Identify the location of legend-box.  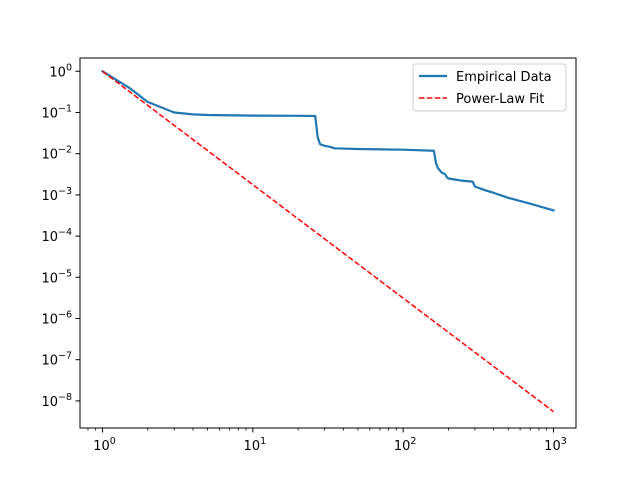
(489, 87).